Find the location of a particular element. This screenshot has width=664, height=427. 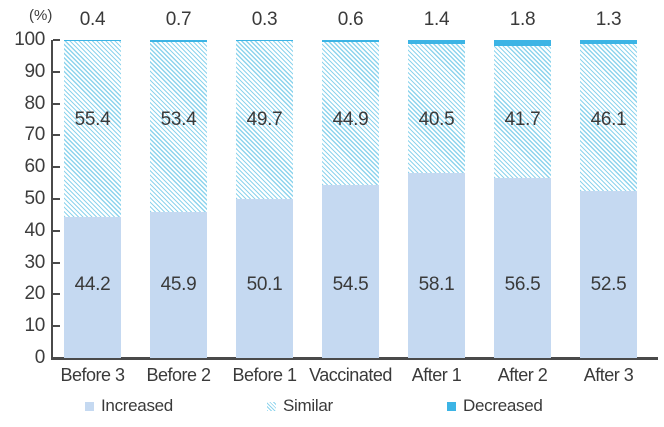

value-label-similar: 46.1 is located at coordinates (608, 119).